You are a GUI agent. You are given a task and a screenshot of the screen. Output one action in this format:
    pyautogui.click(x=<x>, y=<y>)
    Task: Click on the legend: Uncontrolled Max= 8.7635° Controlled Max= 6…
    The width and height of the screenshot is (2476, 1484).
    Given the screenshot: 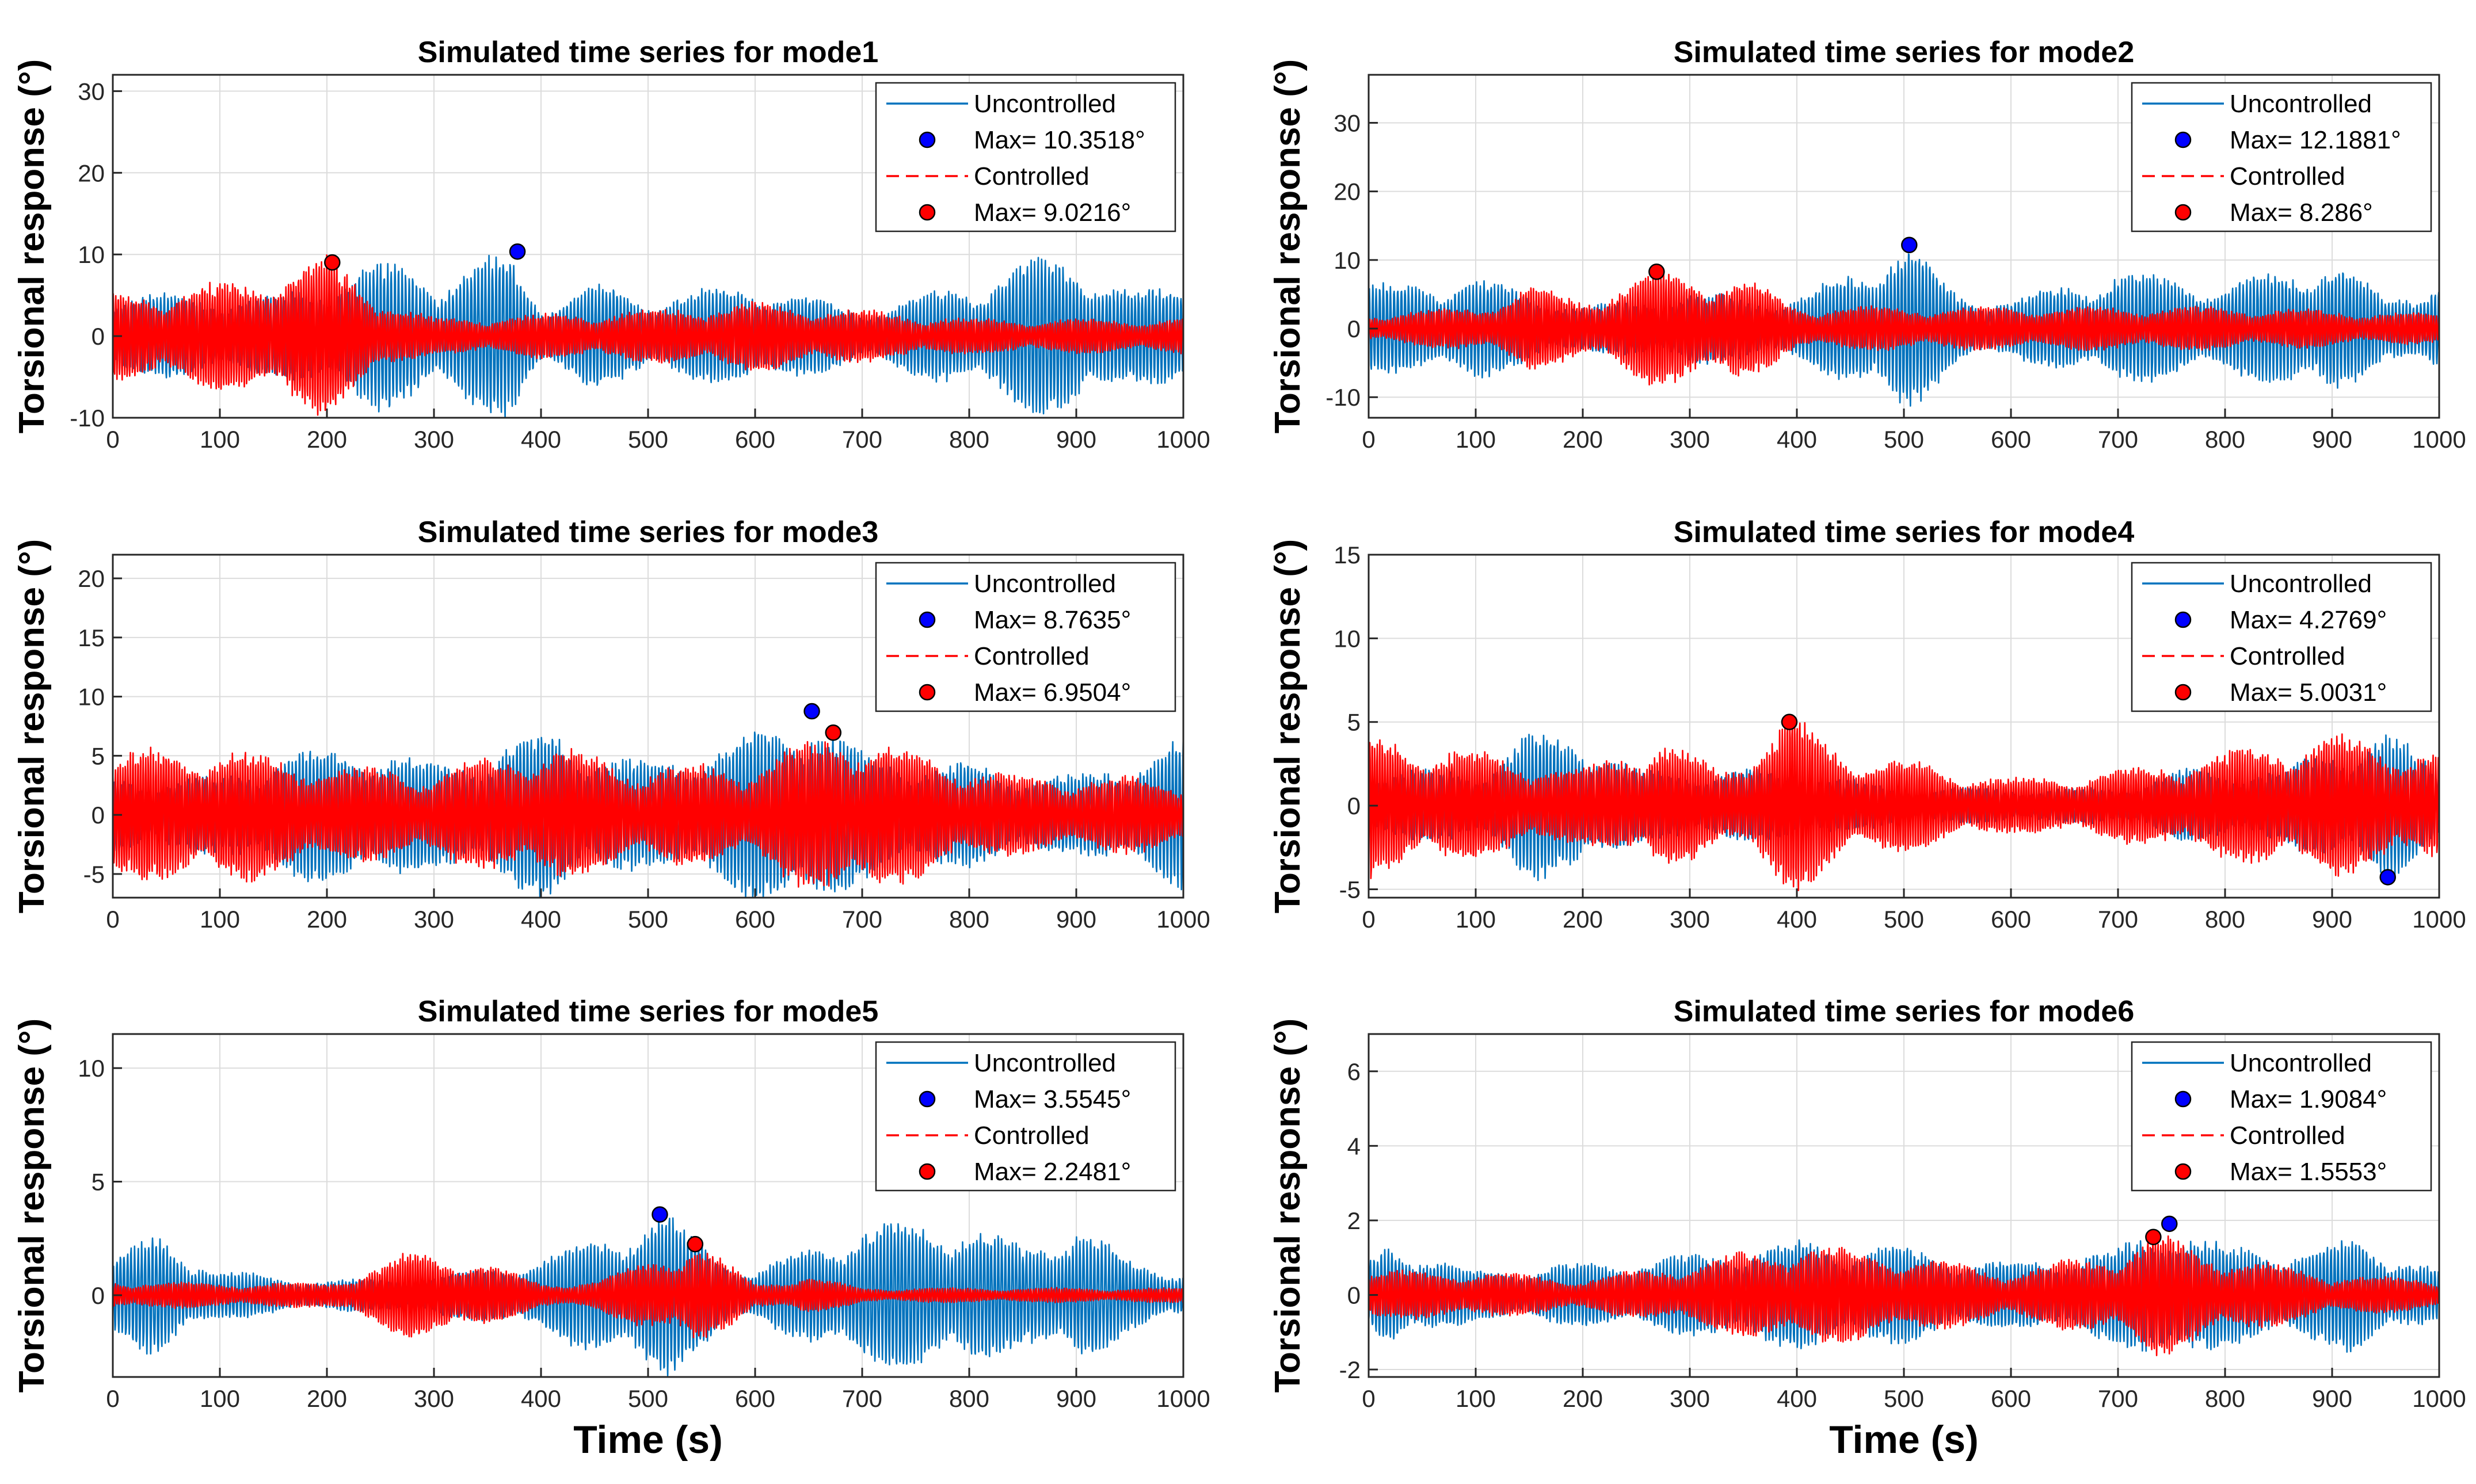 What is the action you would take?
    pyautogui.click(x=1025, y=637)
    